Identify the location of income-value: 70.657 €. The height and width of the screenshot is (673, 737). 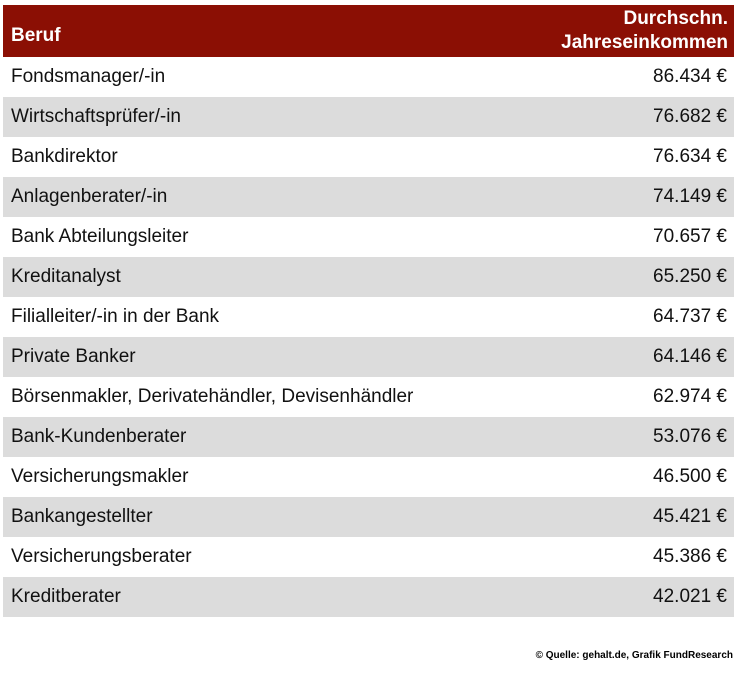
(690, 236).